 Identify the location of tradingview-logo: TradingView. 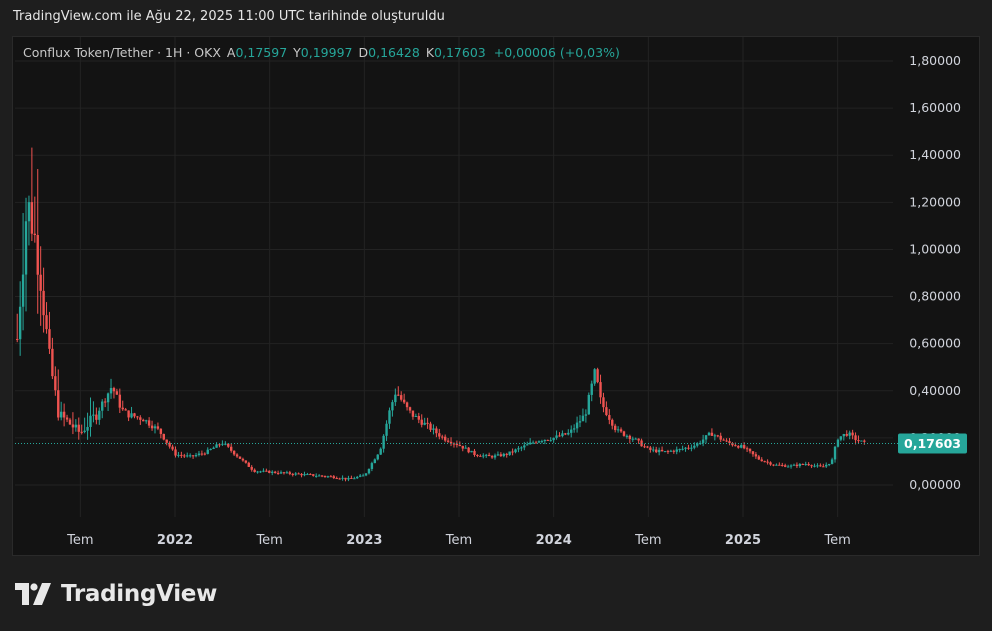
(116, 594).